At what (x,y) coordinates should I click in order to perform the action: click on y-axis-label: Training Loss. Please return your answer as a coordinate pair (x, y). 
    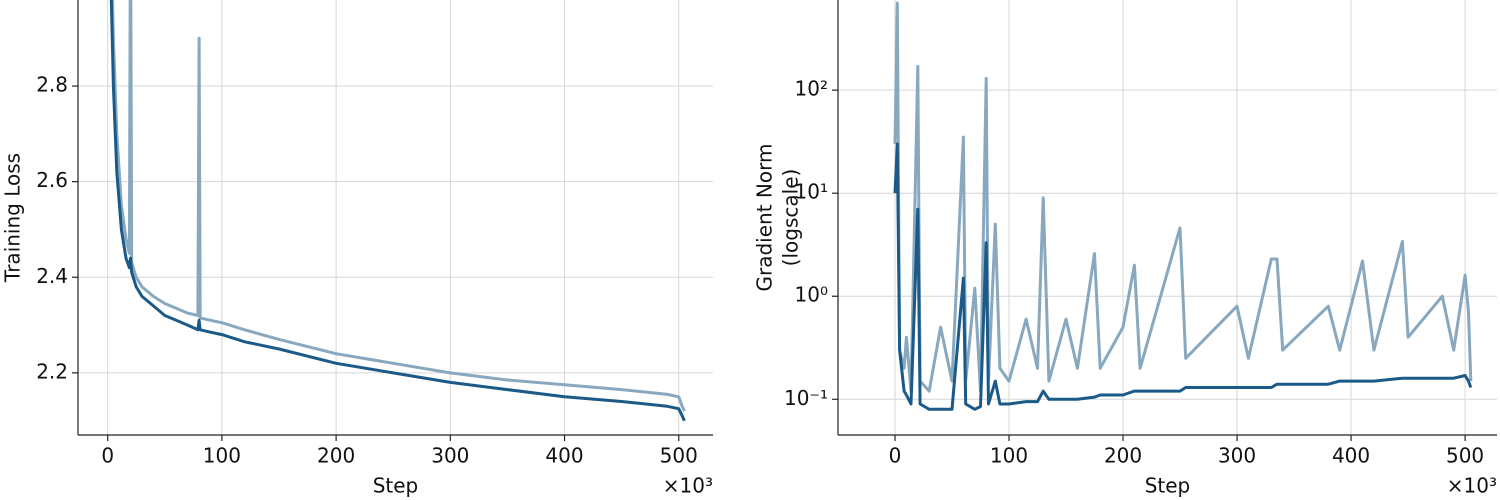
    Looking at the image, I should click on (13, 218).